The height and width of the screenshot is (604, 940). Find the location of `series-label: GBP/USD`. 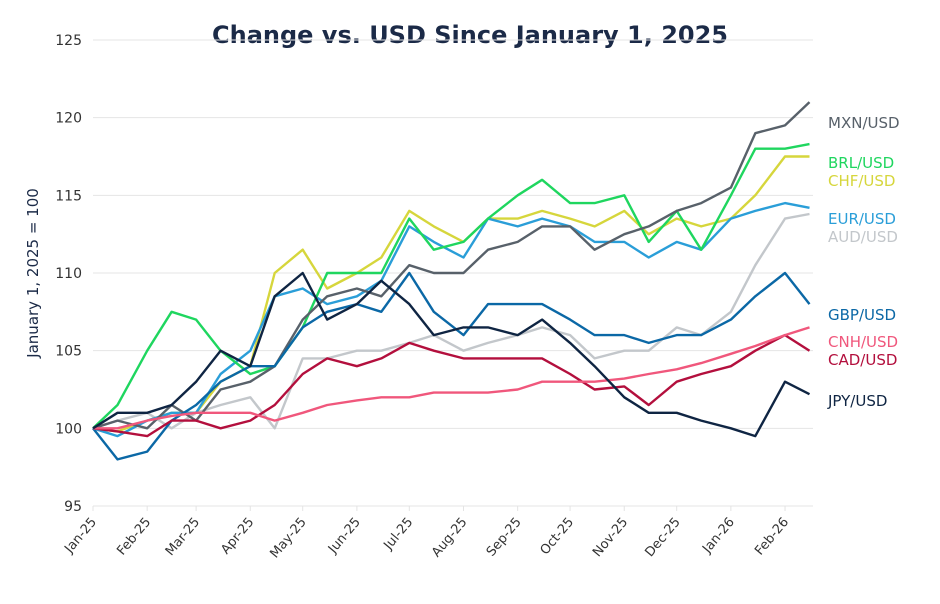

series-label: GBP/USD is located at coordinates (862, 315).